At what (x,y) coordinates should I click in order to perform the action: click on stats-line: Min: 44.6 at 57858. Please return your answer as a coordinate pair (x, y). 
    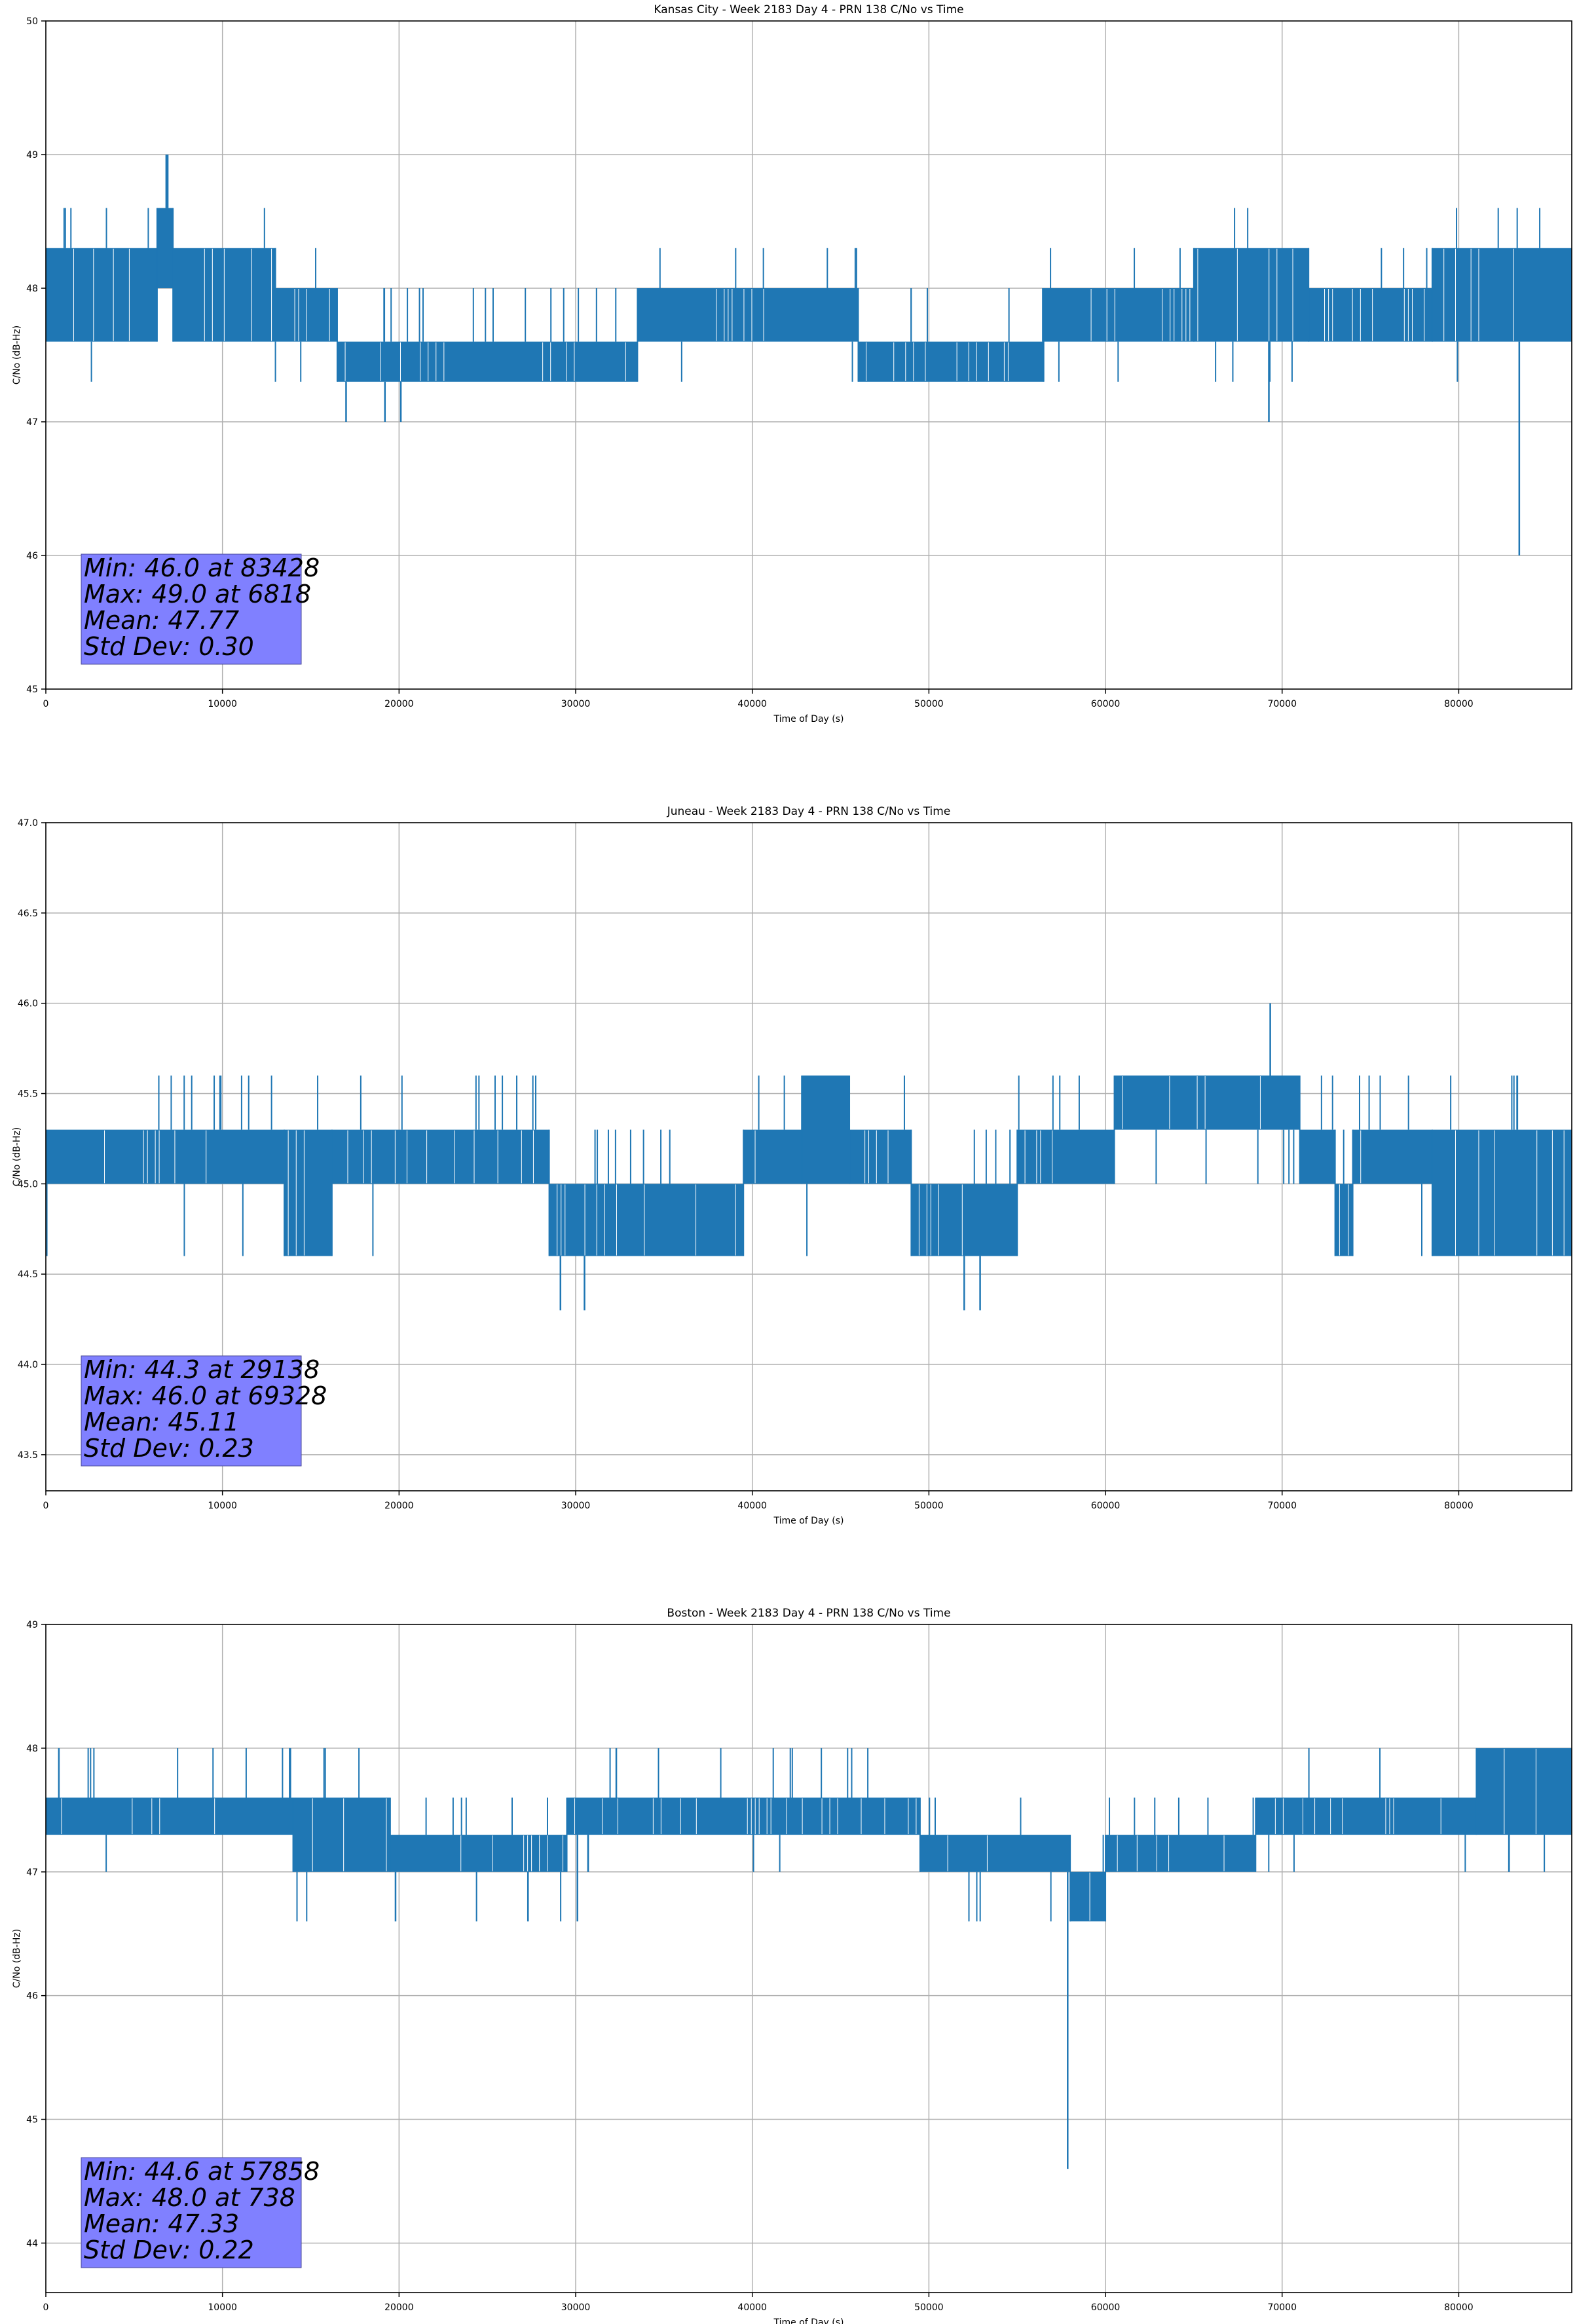
    Looking at the image, I should click on (202, 2171).